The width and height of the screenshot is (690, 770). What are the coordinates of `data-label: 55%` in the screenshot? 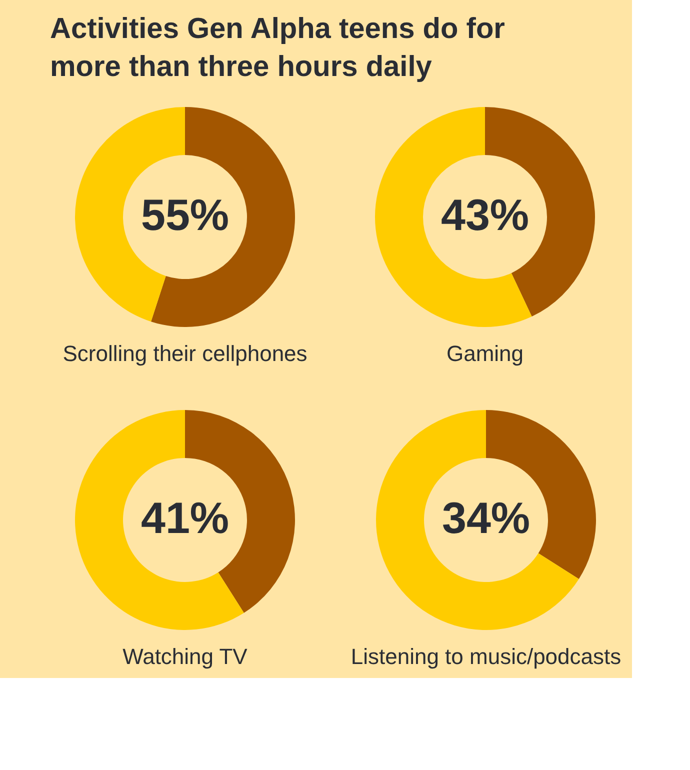 It's located at (185, 215).